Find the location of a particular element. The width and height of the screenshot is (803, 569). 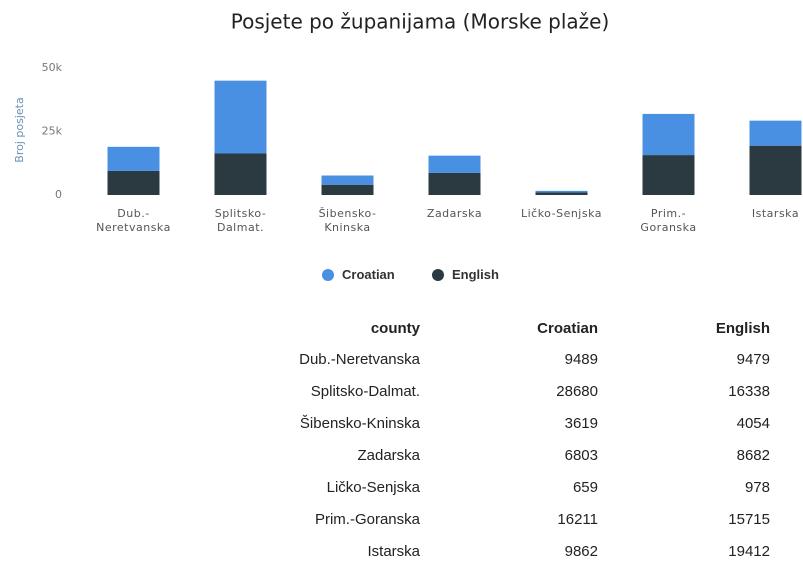

table-cell: 28680 is located at coordinates (577, 391).